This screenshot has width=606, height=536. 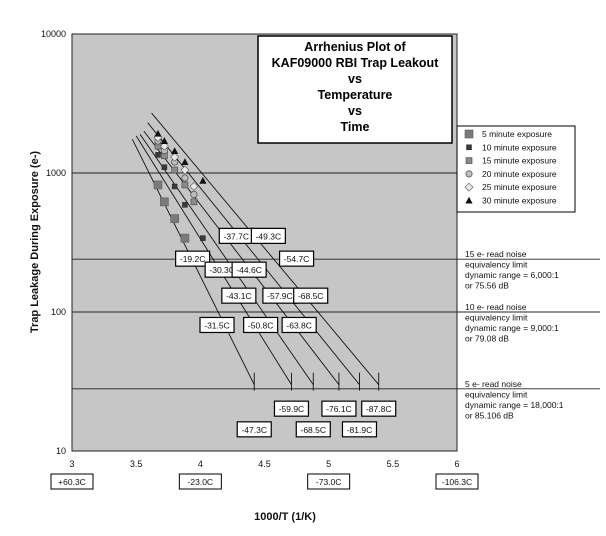 What do you see at coordinates (56, 173) in the screenshot?
I see `y-tick-label: 1000` at bounding box center [56, 173].